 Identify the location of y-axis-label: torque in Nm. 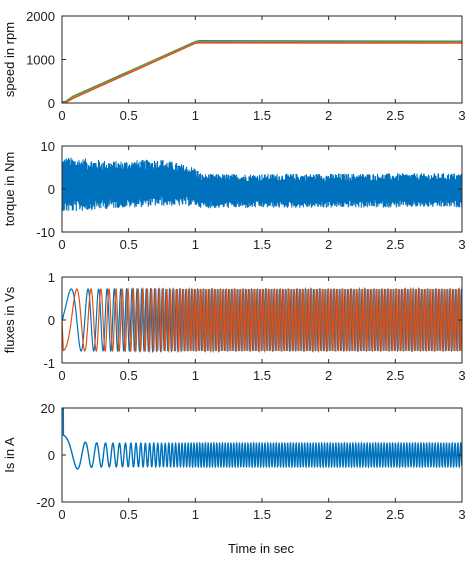
(9, 189).